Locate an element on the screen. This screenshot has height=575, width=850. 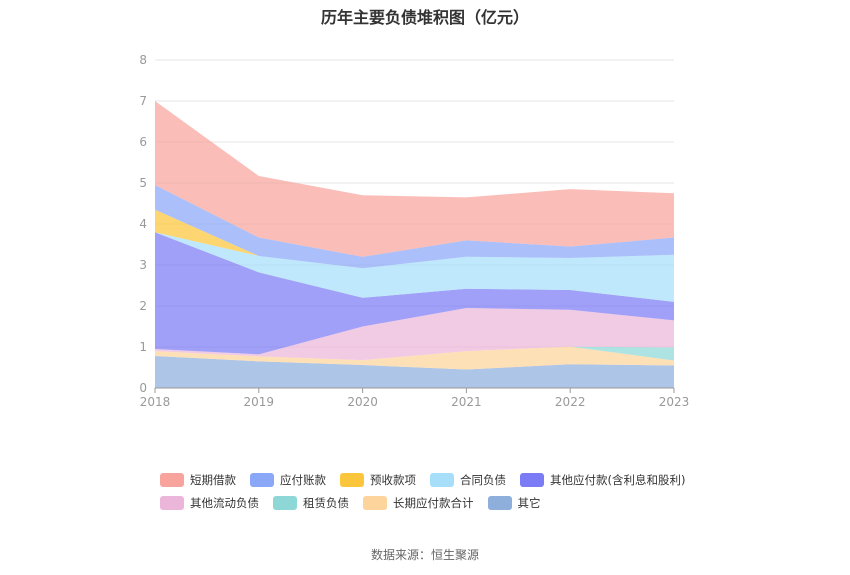
legend-label: 应付账款 is located at coordinates (303, 480).